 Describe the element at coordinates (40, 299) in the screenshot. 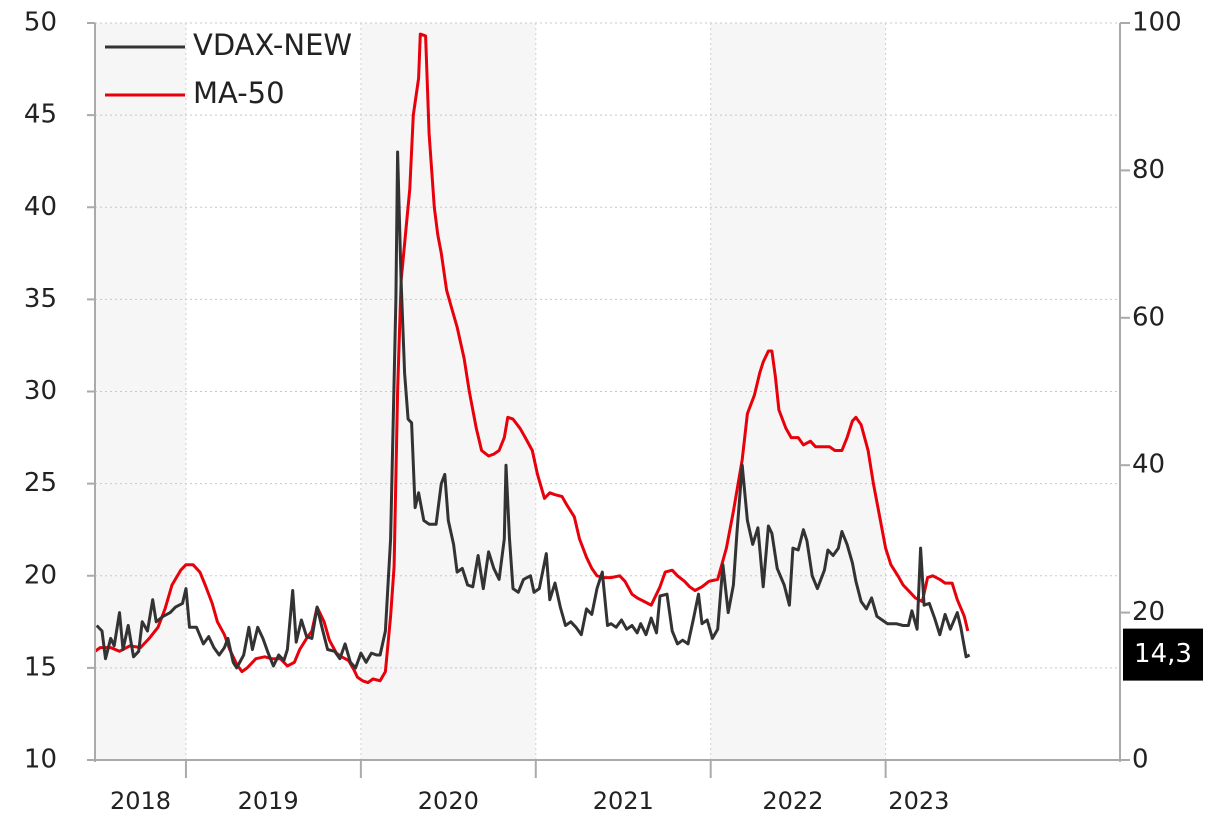

I see `y-tick-label: 35` at that location.